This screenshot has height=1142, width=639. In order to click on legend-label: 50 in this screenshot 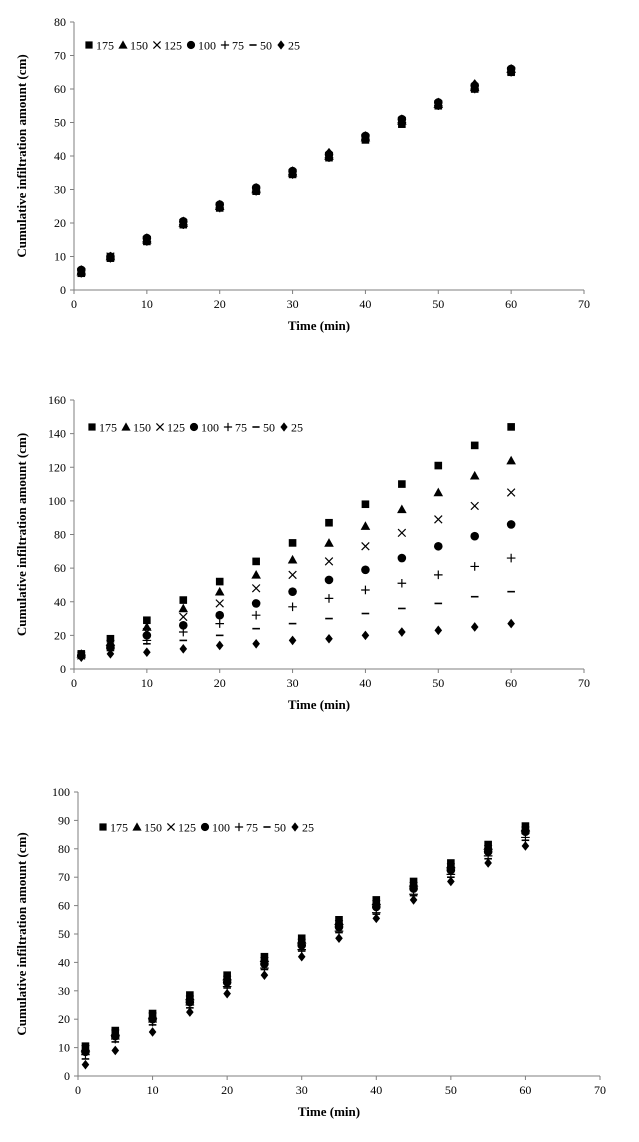, I will do `click(269, 428)`.